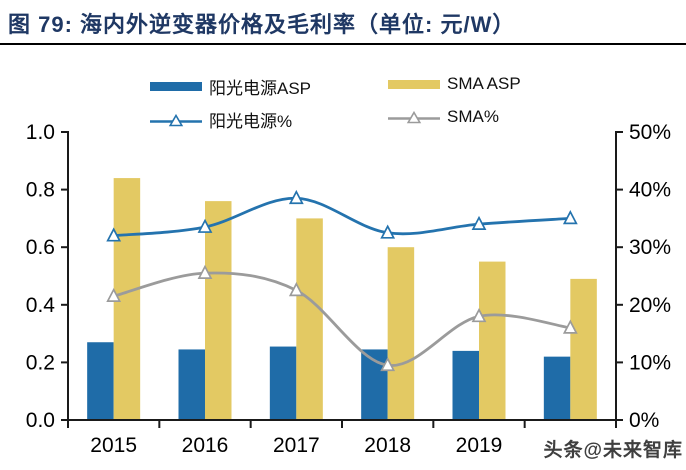  I want to click on marker-triangle-s1-c1, so click(205, 271).